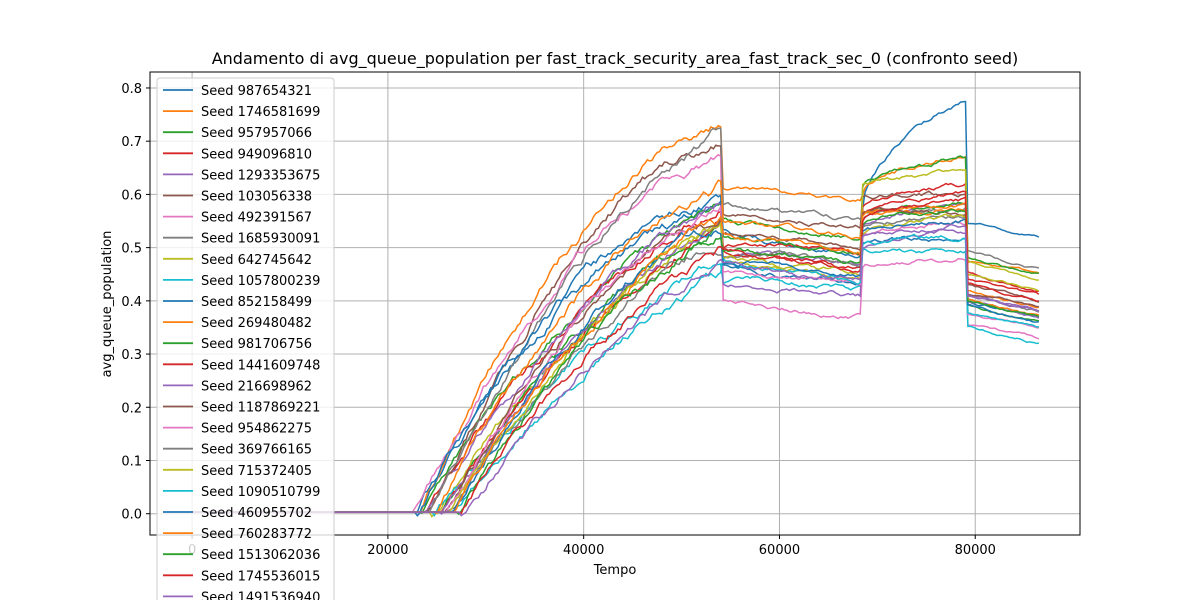  Describe the element at coordinates (387, 550) in the screenshot. I see `x-tick-label: 20000` at that location.